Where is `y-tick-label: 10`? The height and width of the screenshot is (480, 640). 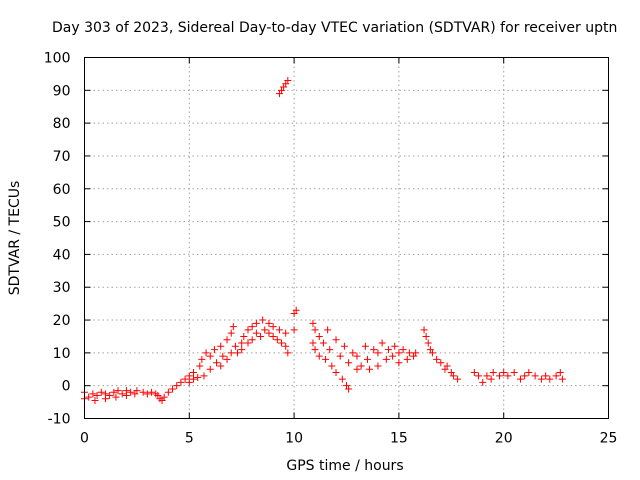
y-tick-label: 10 is located at coordinates (62, 354).